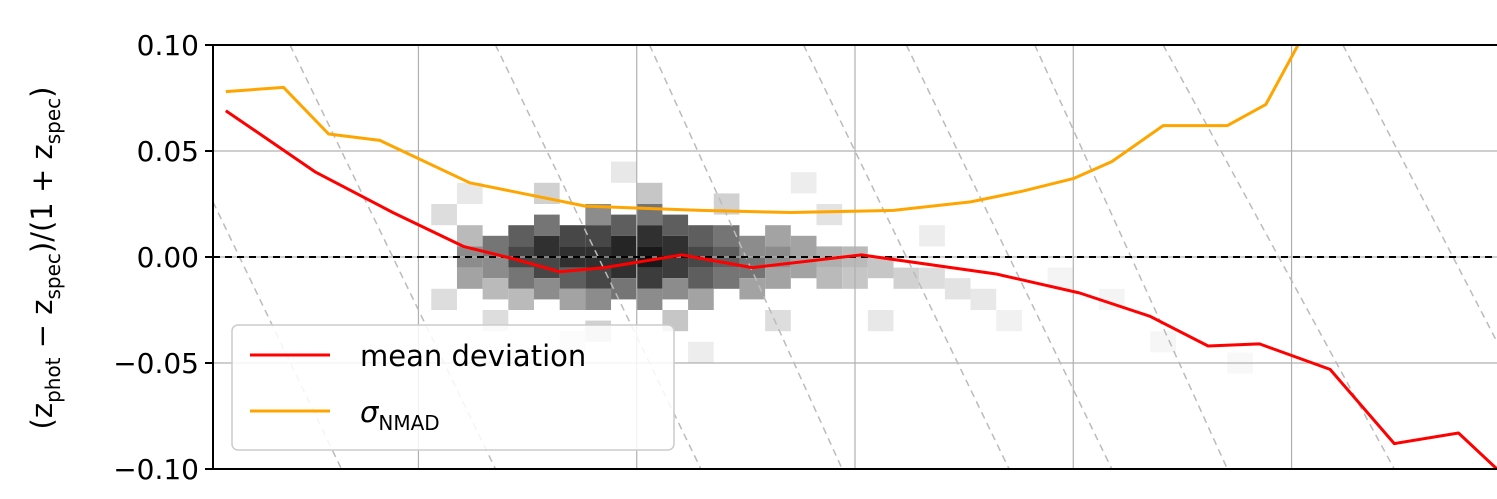  Describe the element at coordinates (45, 258) in the screenshot. I see `y-axis-label: (zphot − zspec)/(1 + zspec)` at that location.